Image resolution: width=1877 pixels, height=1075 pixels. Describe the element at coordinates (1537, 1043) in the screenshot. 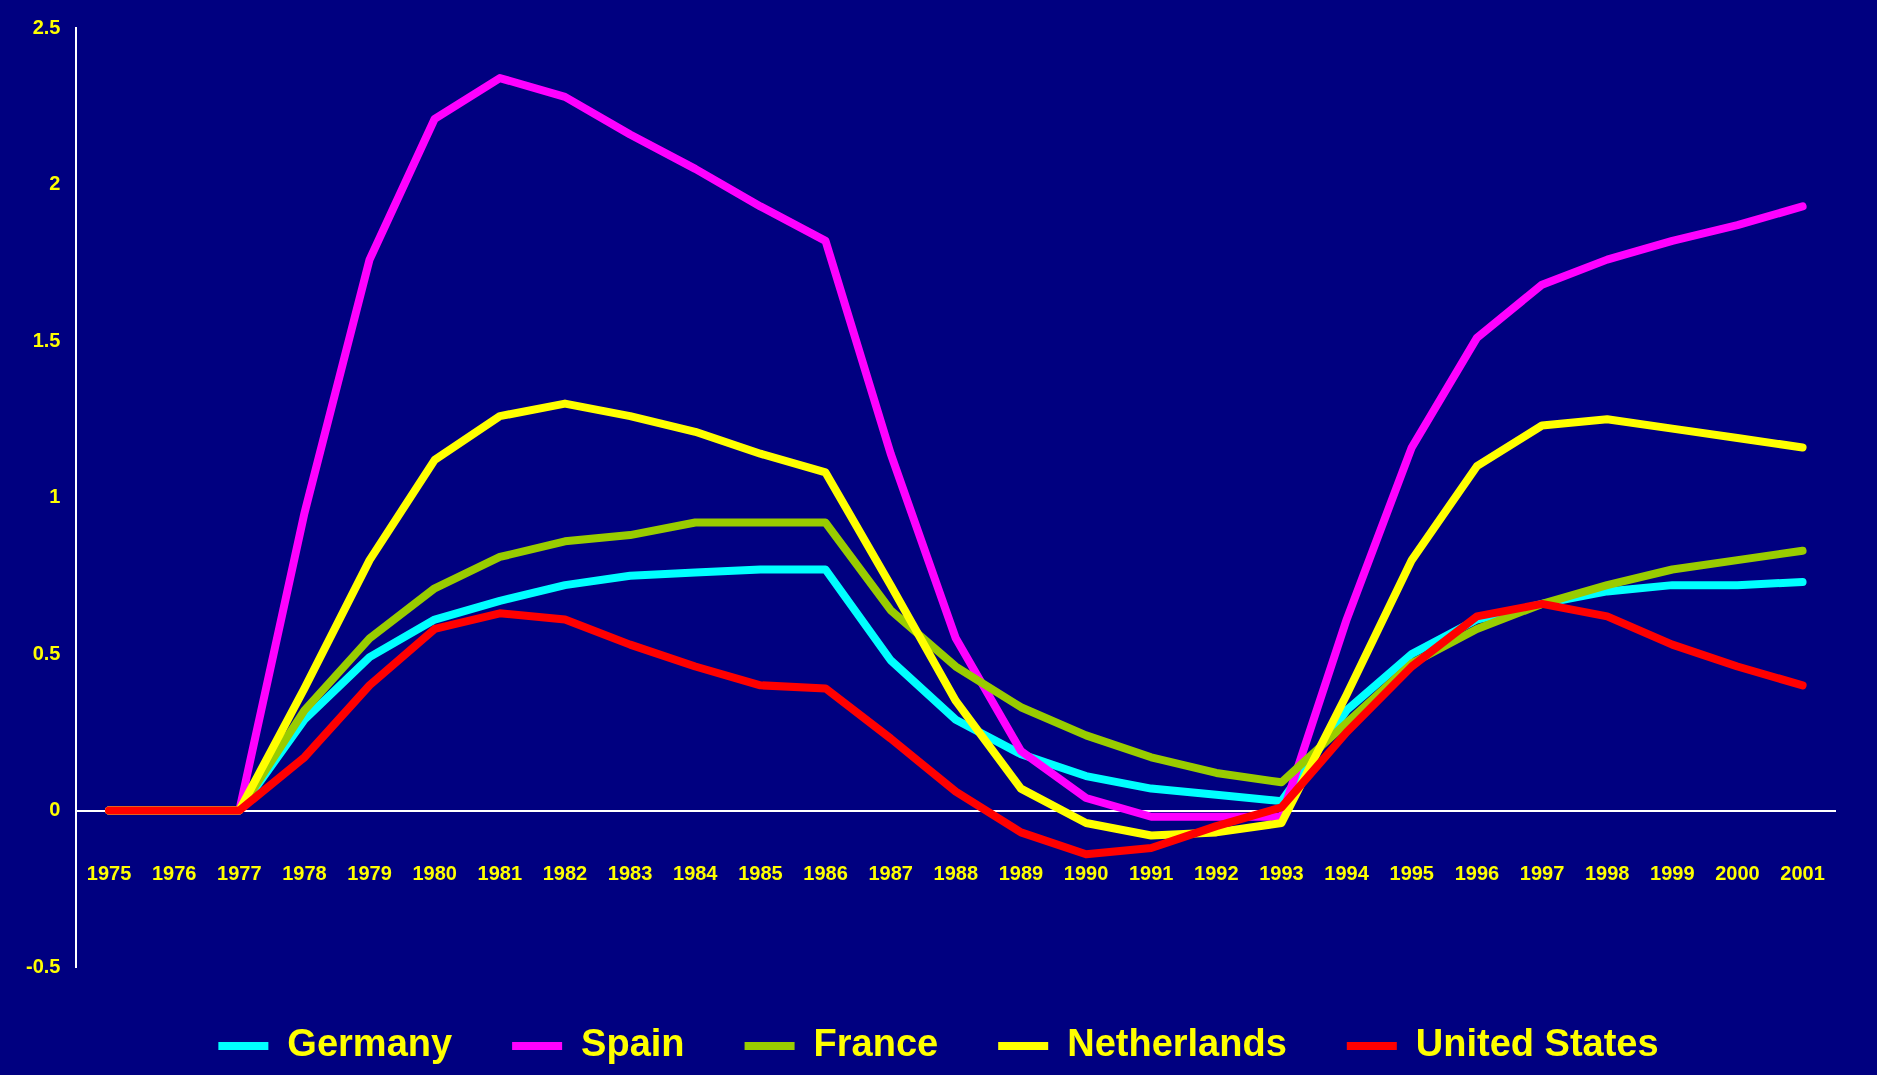

I see `legend-label: United States` at that location.